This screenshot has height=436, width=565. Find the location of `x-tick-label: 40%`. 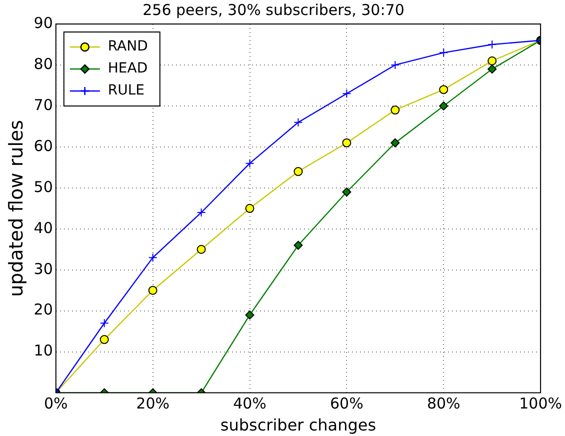

x-tick-label: 40% is located at coordinates (249, 403).